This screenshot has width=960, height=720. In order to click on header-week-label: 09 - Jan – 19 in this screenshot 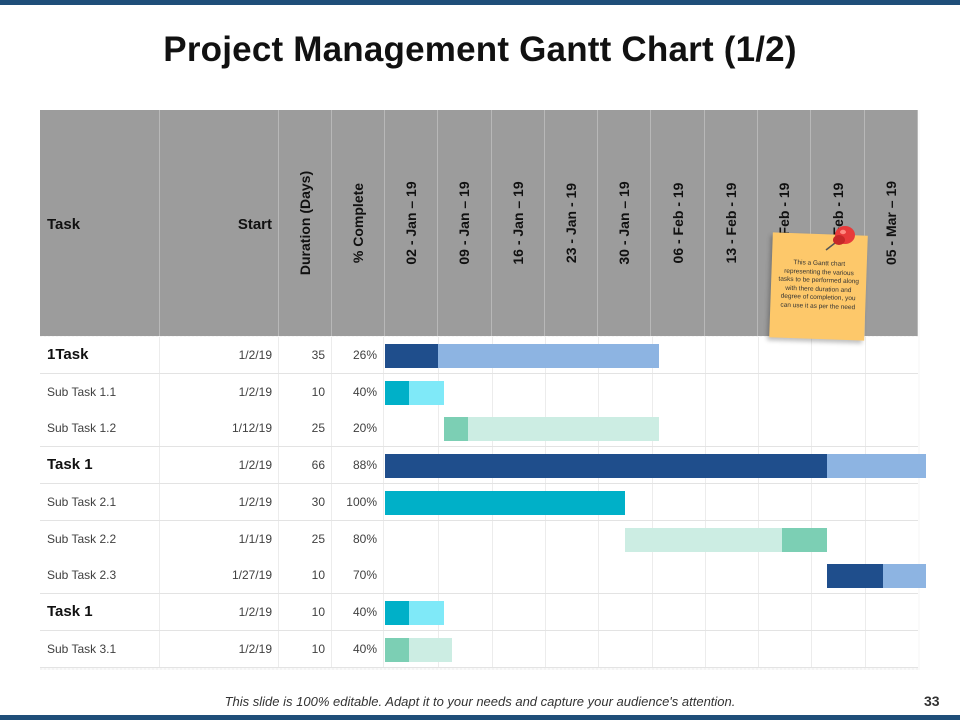, I will do `click(464, 223)`.